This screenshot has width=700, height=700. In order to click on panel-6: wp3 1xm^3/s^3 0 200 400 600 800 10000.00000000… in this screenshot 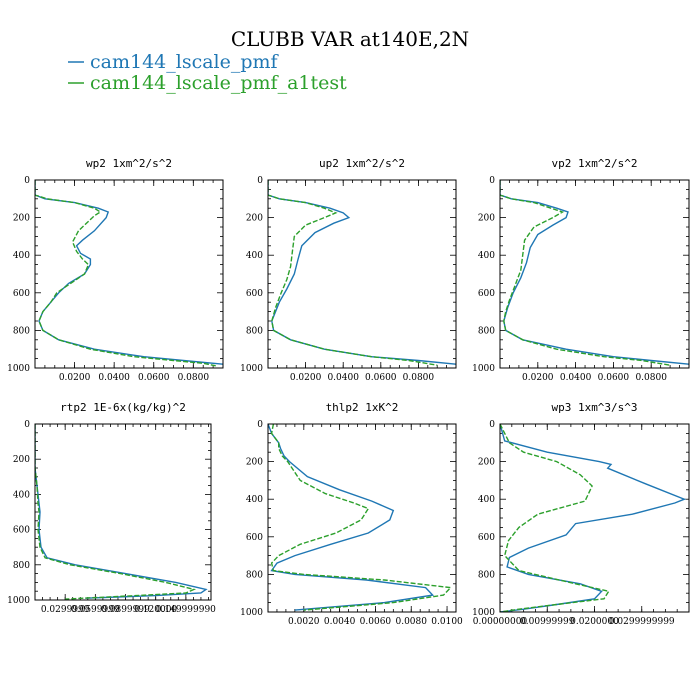, I will do `click(581, 514)`.